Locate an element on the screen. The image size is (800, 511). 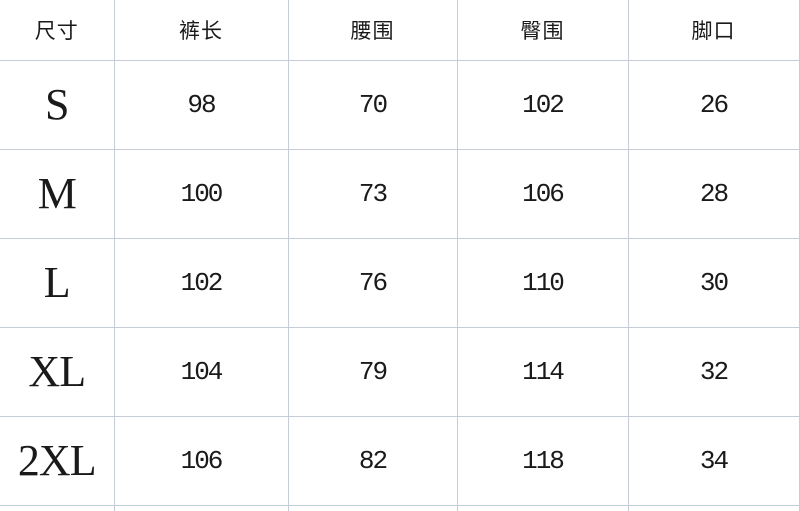
leg-opening-value: 26 is located at coordinates (713, 105).